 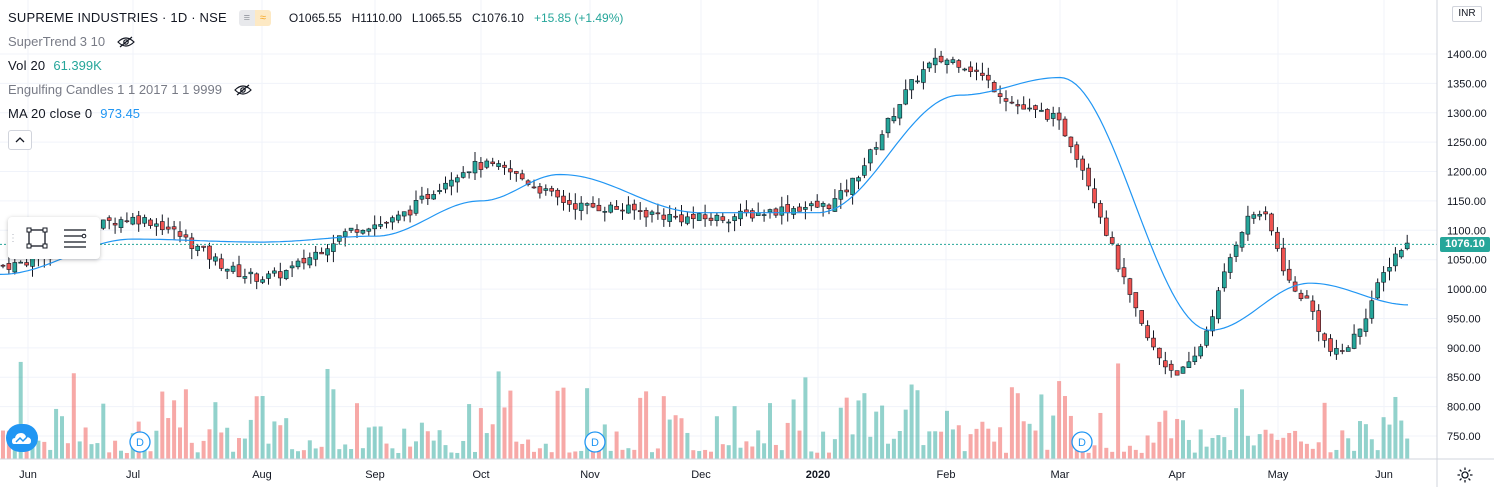 What do you see at coordinates (117, 17) in the screenshot?
I see `symbol-title: SUPREME INDUSTRIES · 1D · NSE` at bounding box center [117, 17].